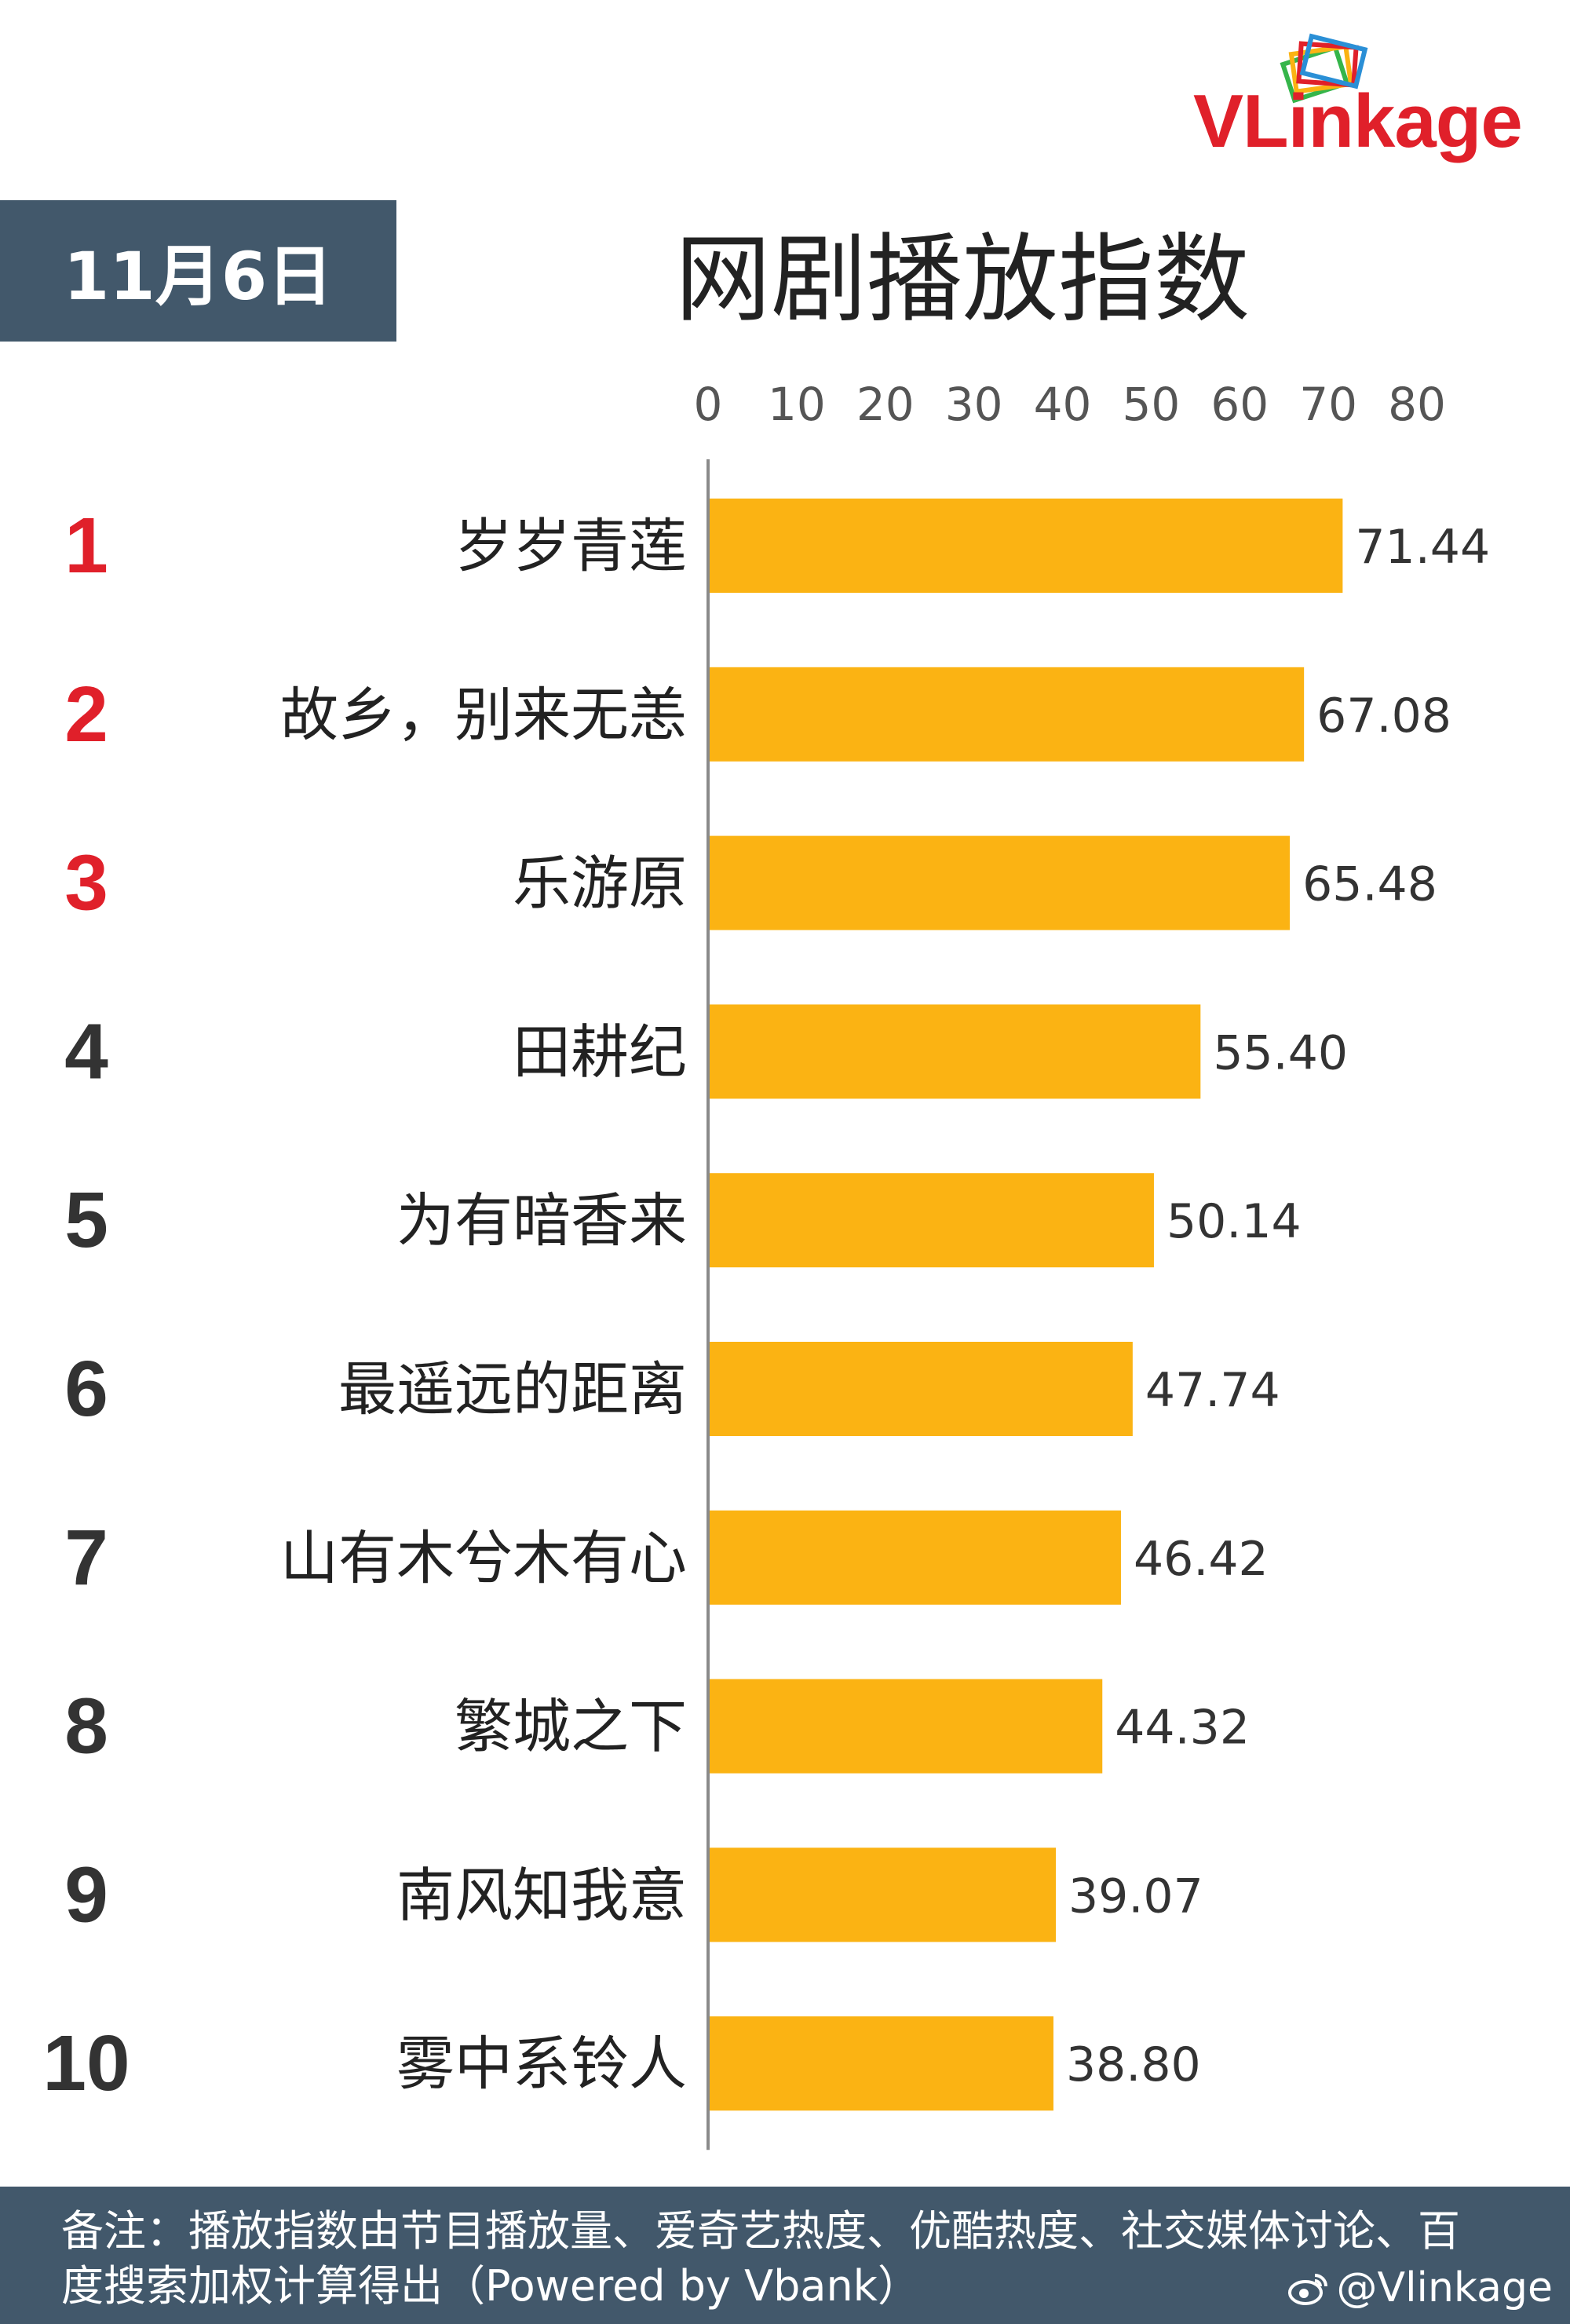 The image size is (1570, 2324). What do you see at coordinates (86, 1894) in the screenshot?
I see `rank-number: 9` at bounding box center [86, 1894].